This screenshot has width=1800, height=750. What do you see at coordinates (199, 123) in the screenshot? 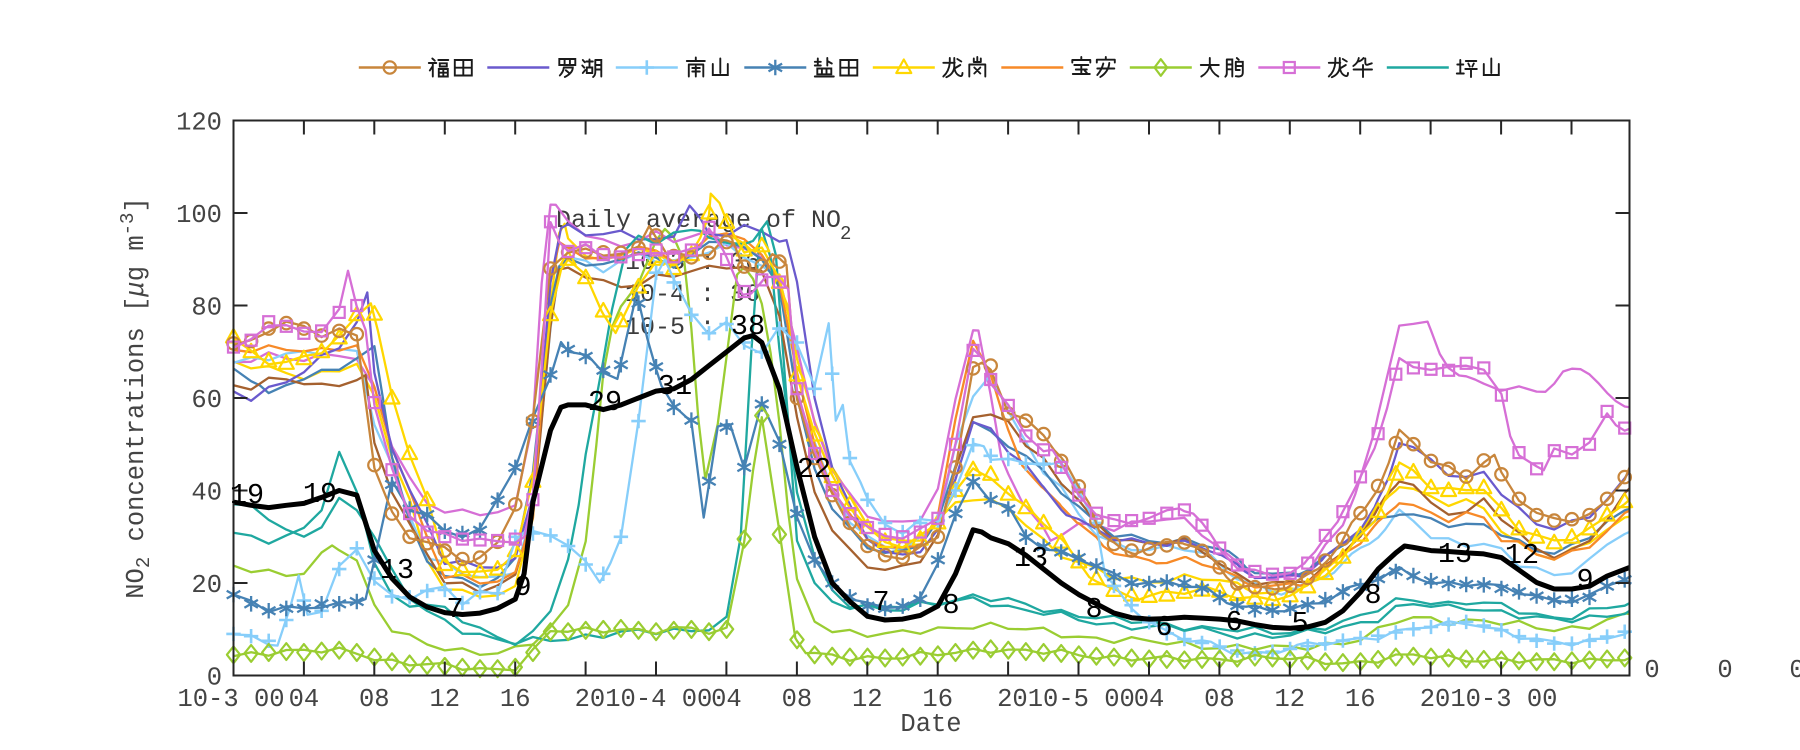
I see `svg-text: 120` at bounding box center [199, 123].